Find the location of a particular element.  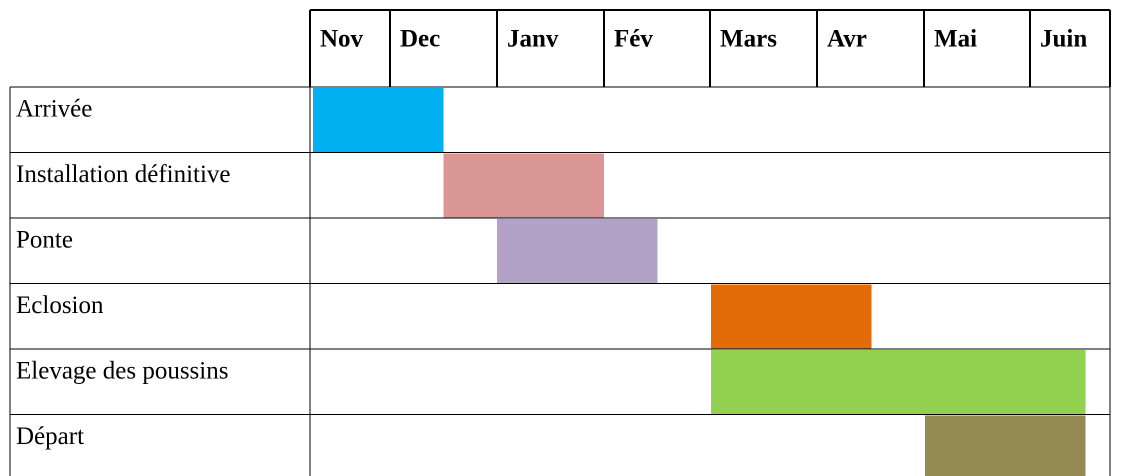

task-label: Ponte is located at coordinates (44, 240).